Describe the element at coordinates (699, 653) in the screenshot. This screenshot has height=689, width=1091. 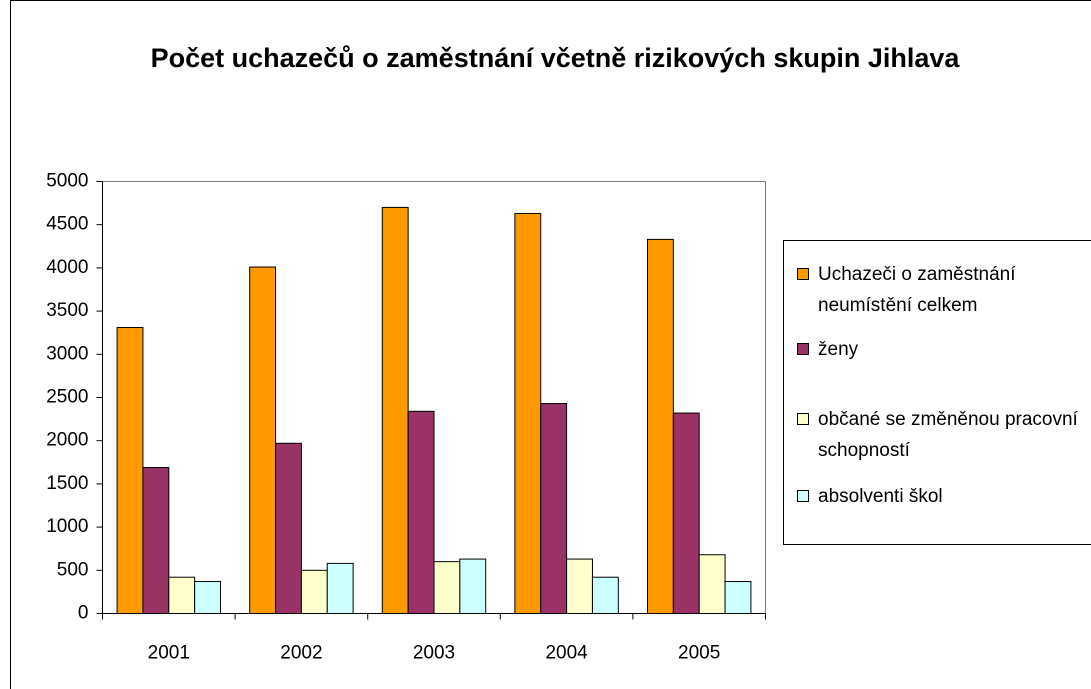
I see `x-tick-label: 2005` at that location.